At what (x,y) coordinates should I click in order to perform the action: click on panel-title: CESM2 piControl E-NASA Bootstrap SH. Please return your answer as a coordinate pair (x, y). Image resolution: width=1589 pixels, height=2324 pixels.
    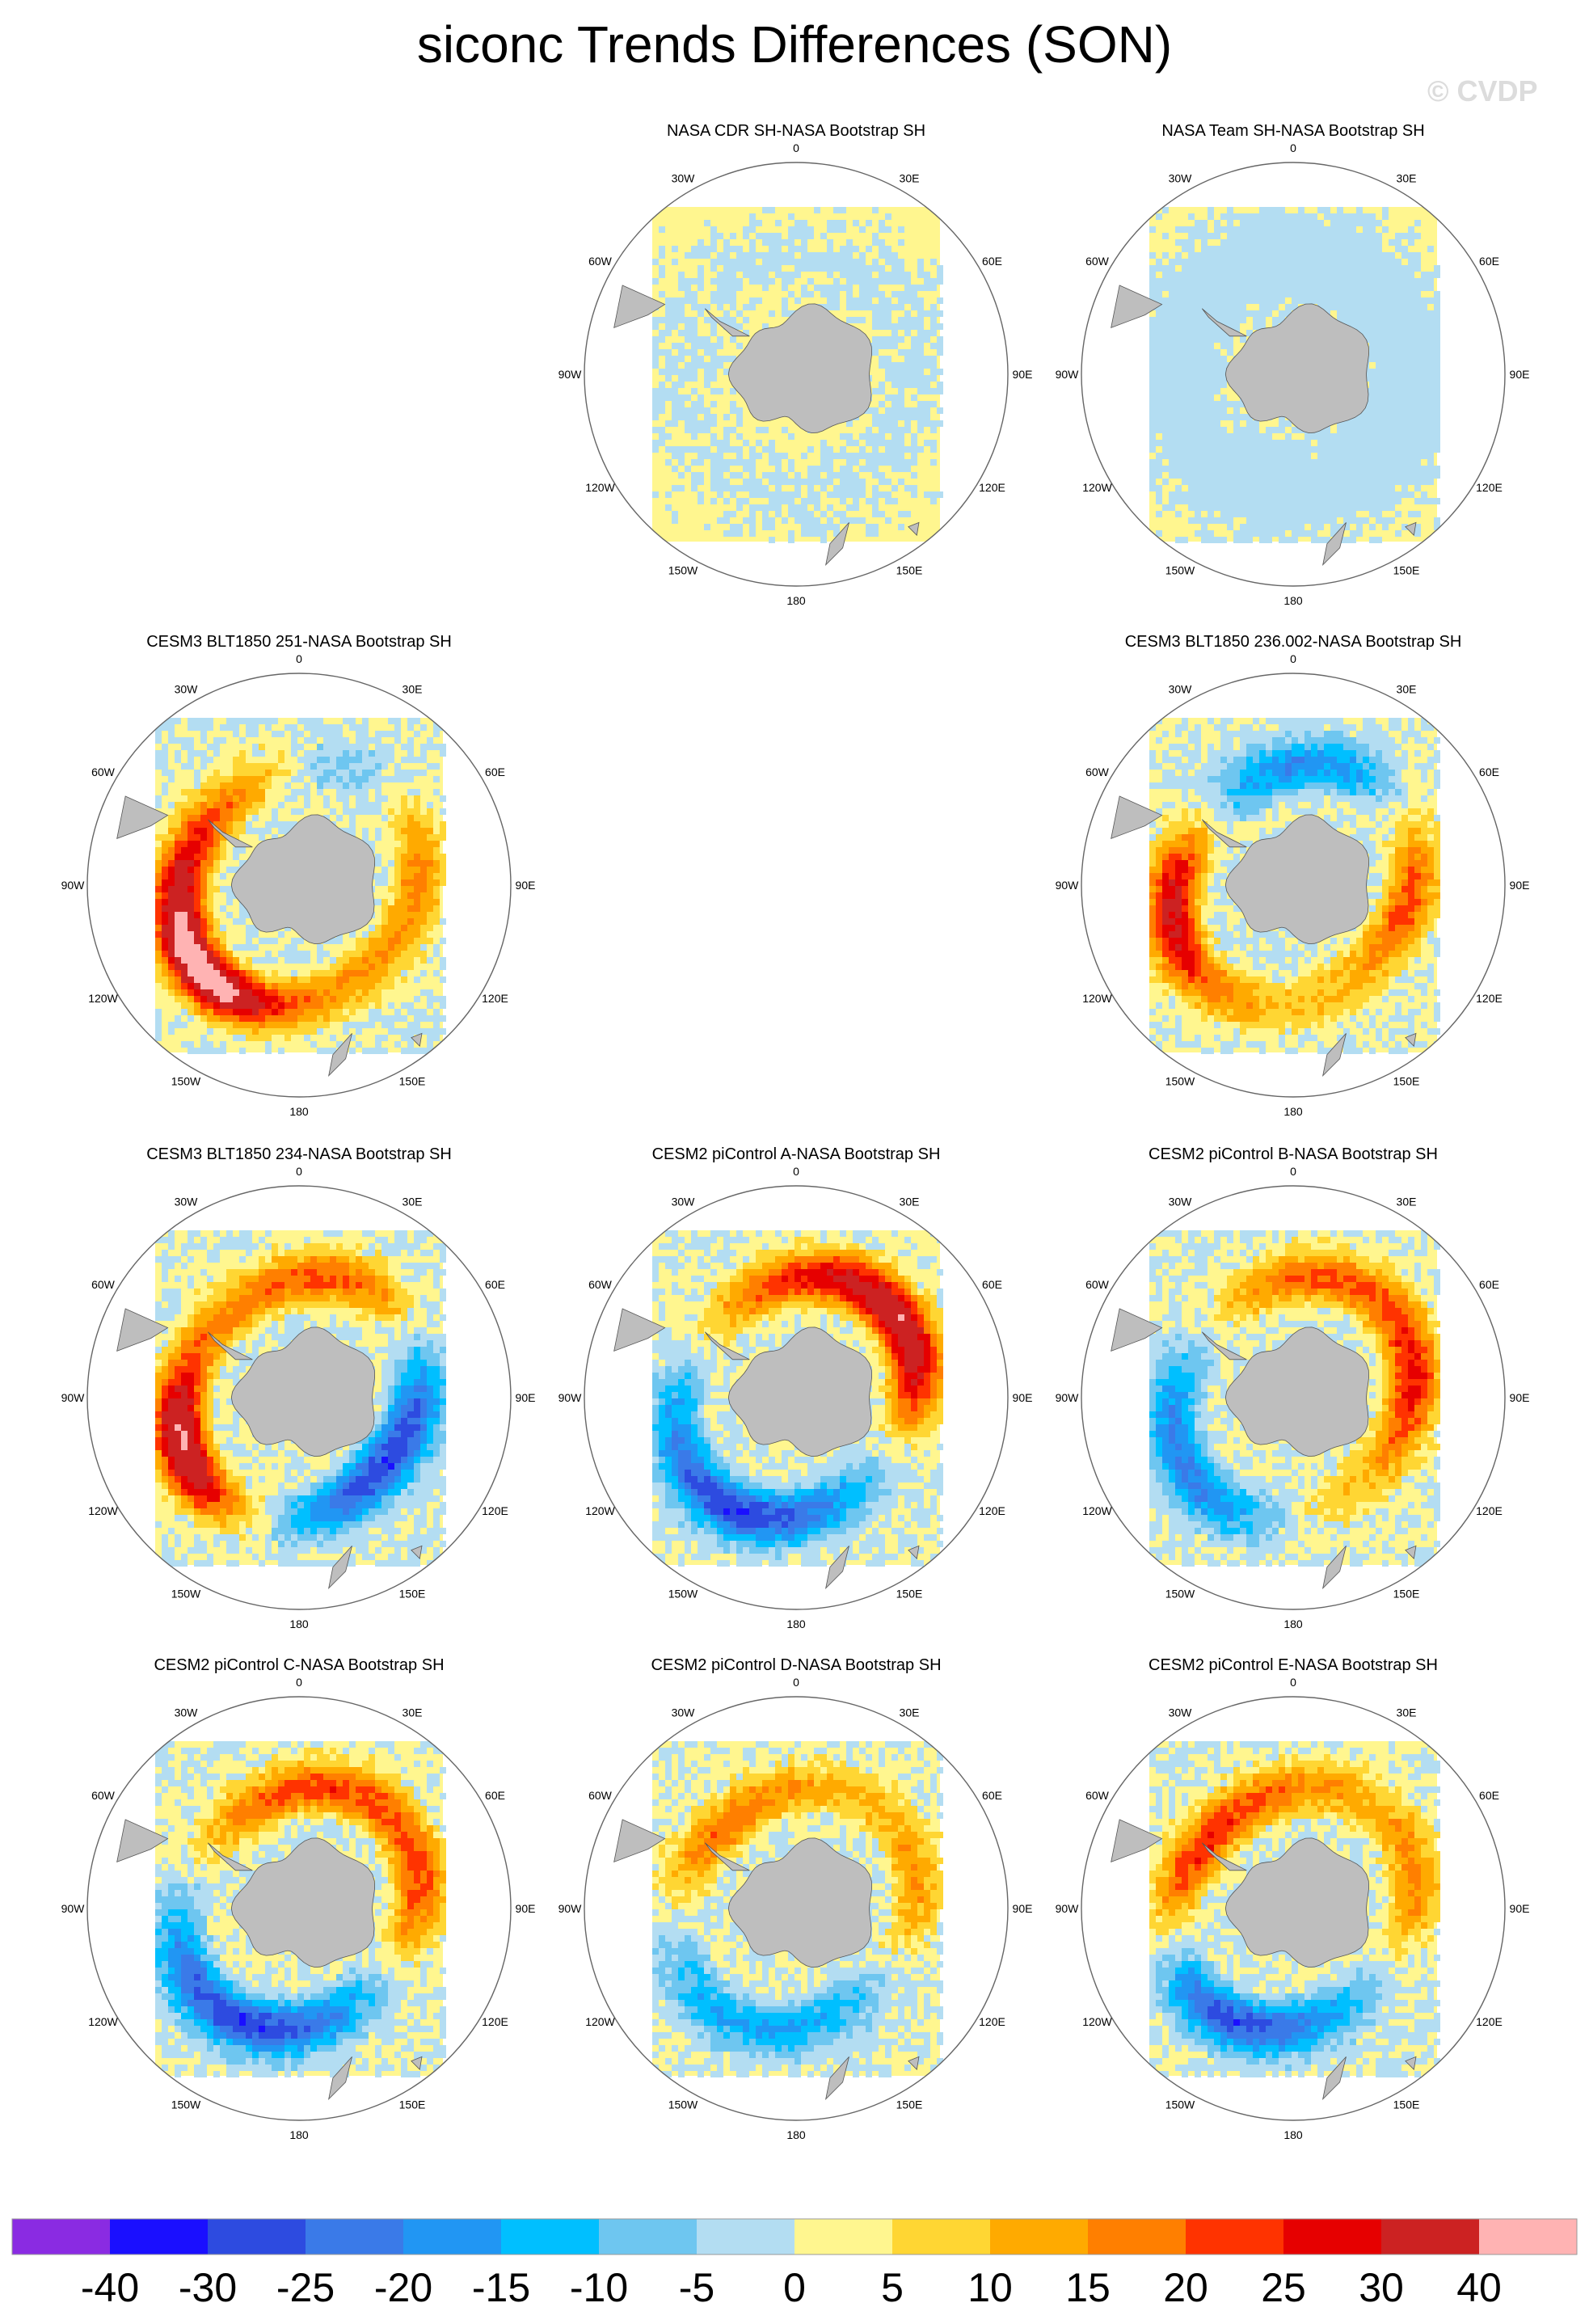
    Looking at the image, I should click on (1293, 1665).